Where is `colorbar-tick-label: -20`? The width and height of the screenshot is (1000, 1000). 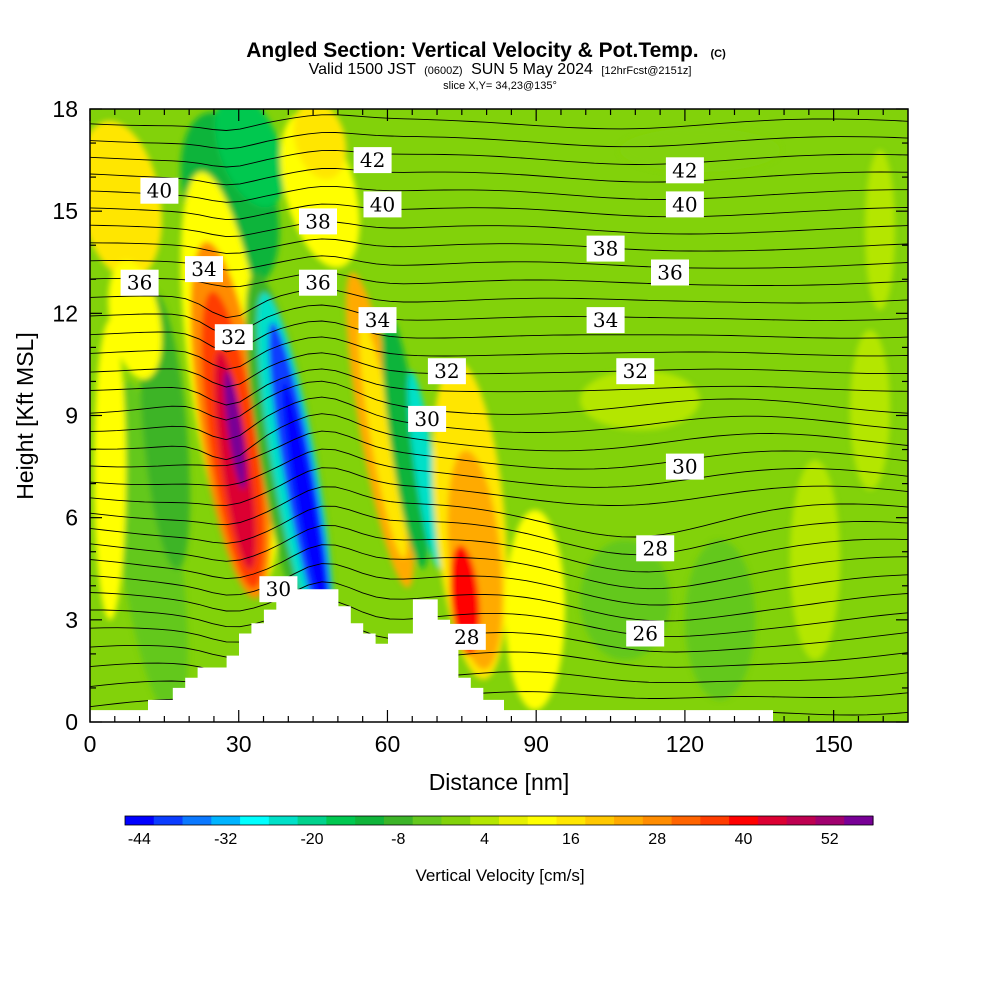
colorbar-tick-label: -20 is located at coordinates (311, 839).